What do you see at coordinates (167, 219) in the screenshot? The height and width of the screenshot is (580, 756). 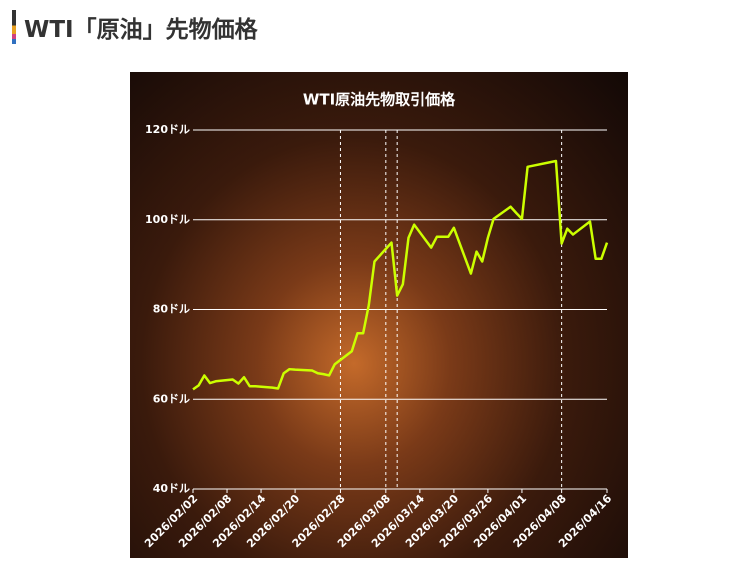 I see `y-tick-label: 100ドル` at bounding box center [167, 219].